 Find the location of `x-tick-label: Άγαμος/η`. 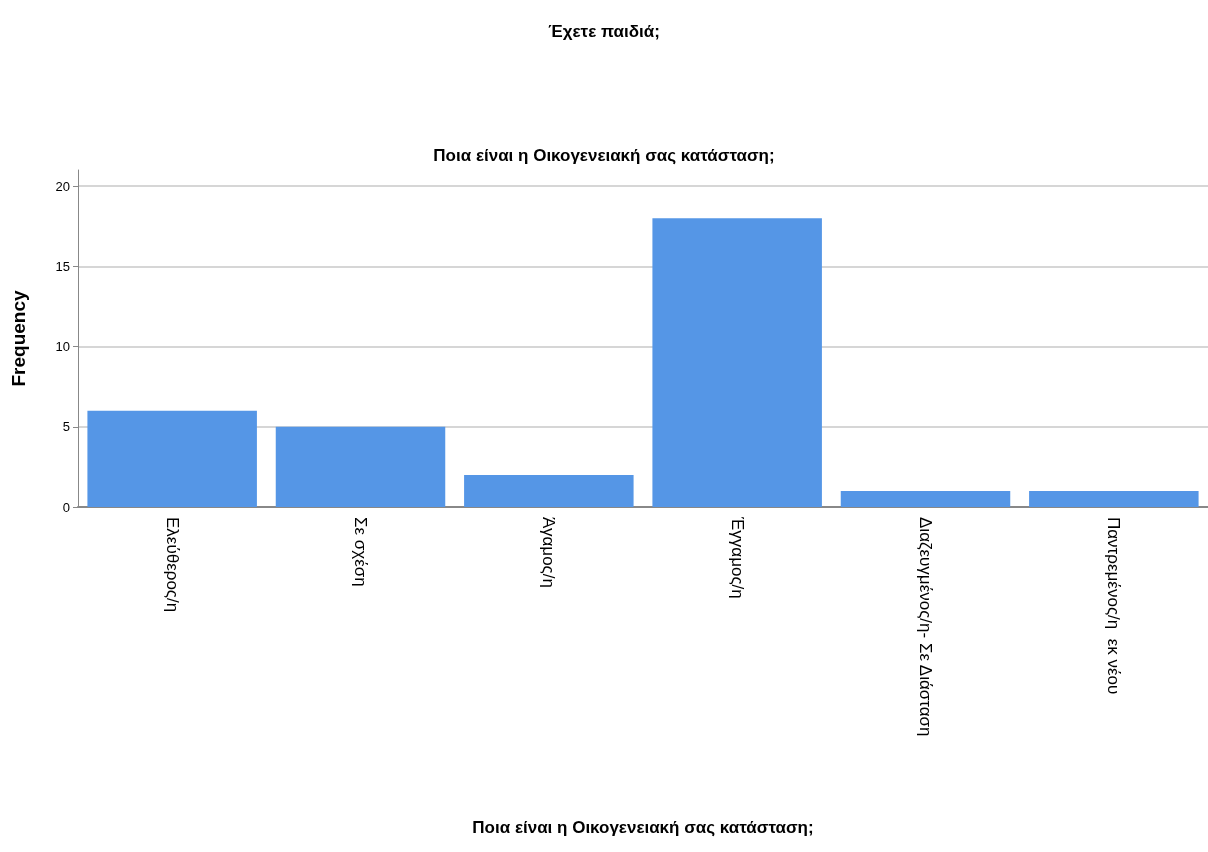

x-tick-label: Άγαμος/η is located at coordinates (549, 552).